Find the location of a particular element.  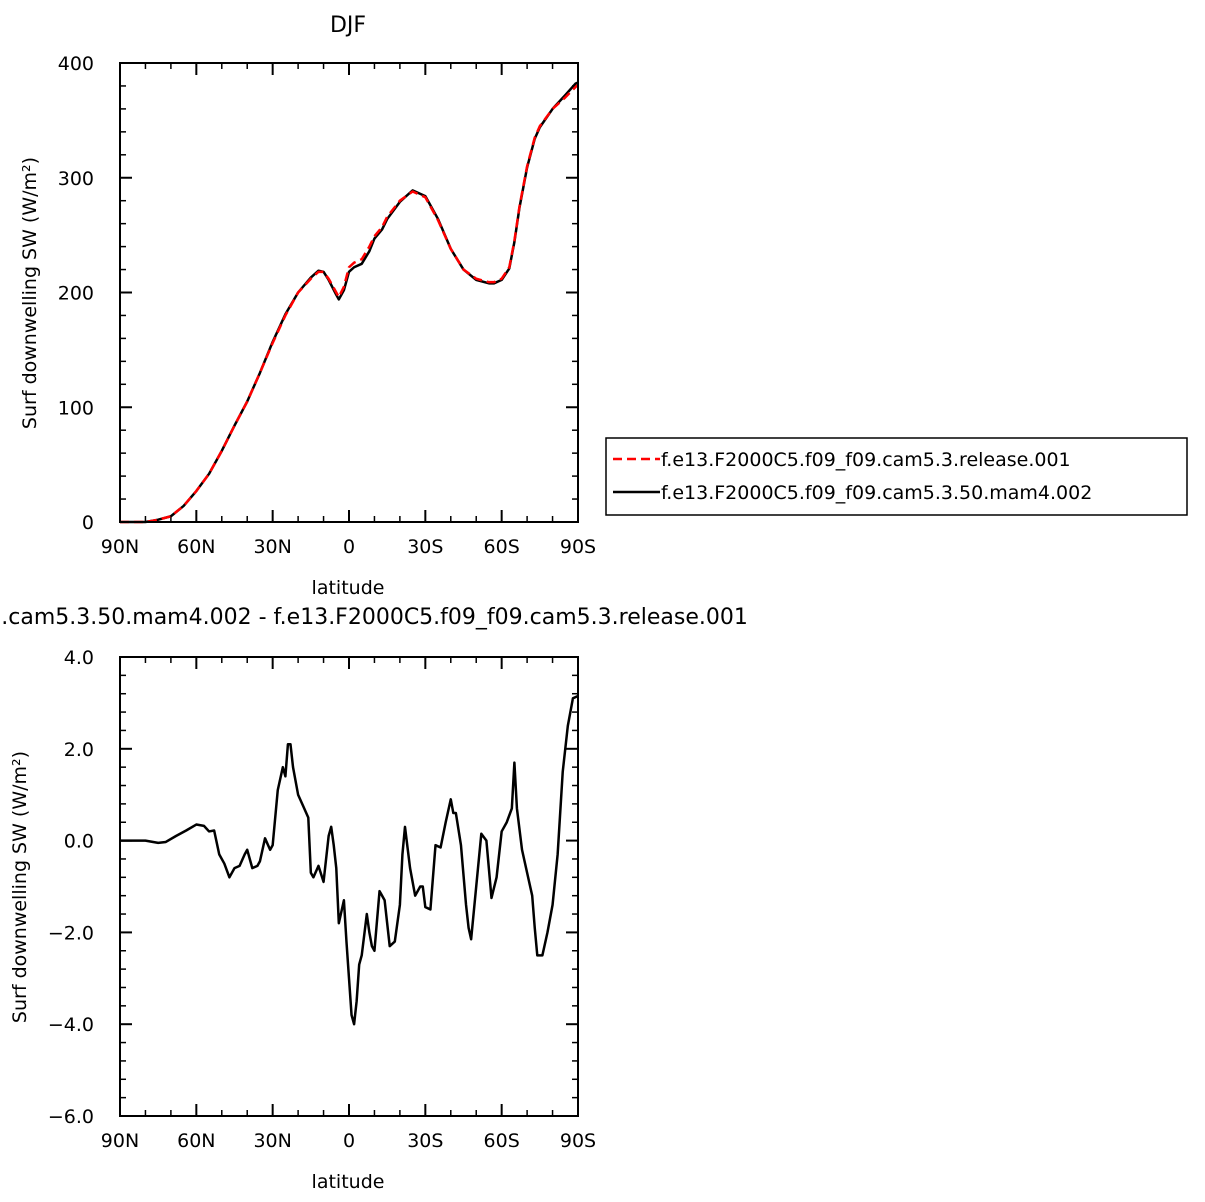

top-x-tick-label: 0 is located at coordinates (349, 547).